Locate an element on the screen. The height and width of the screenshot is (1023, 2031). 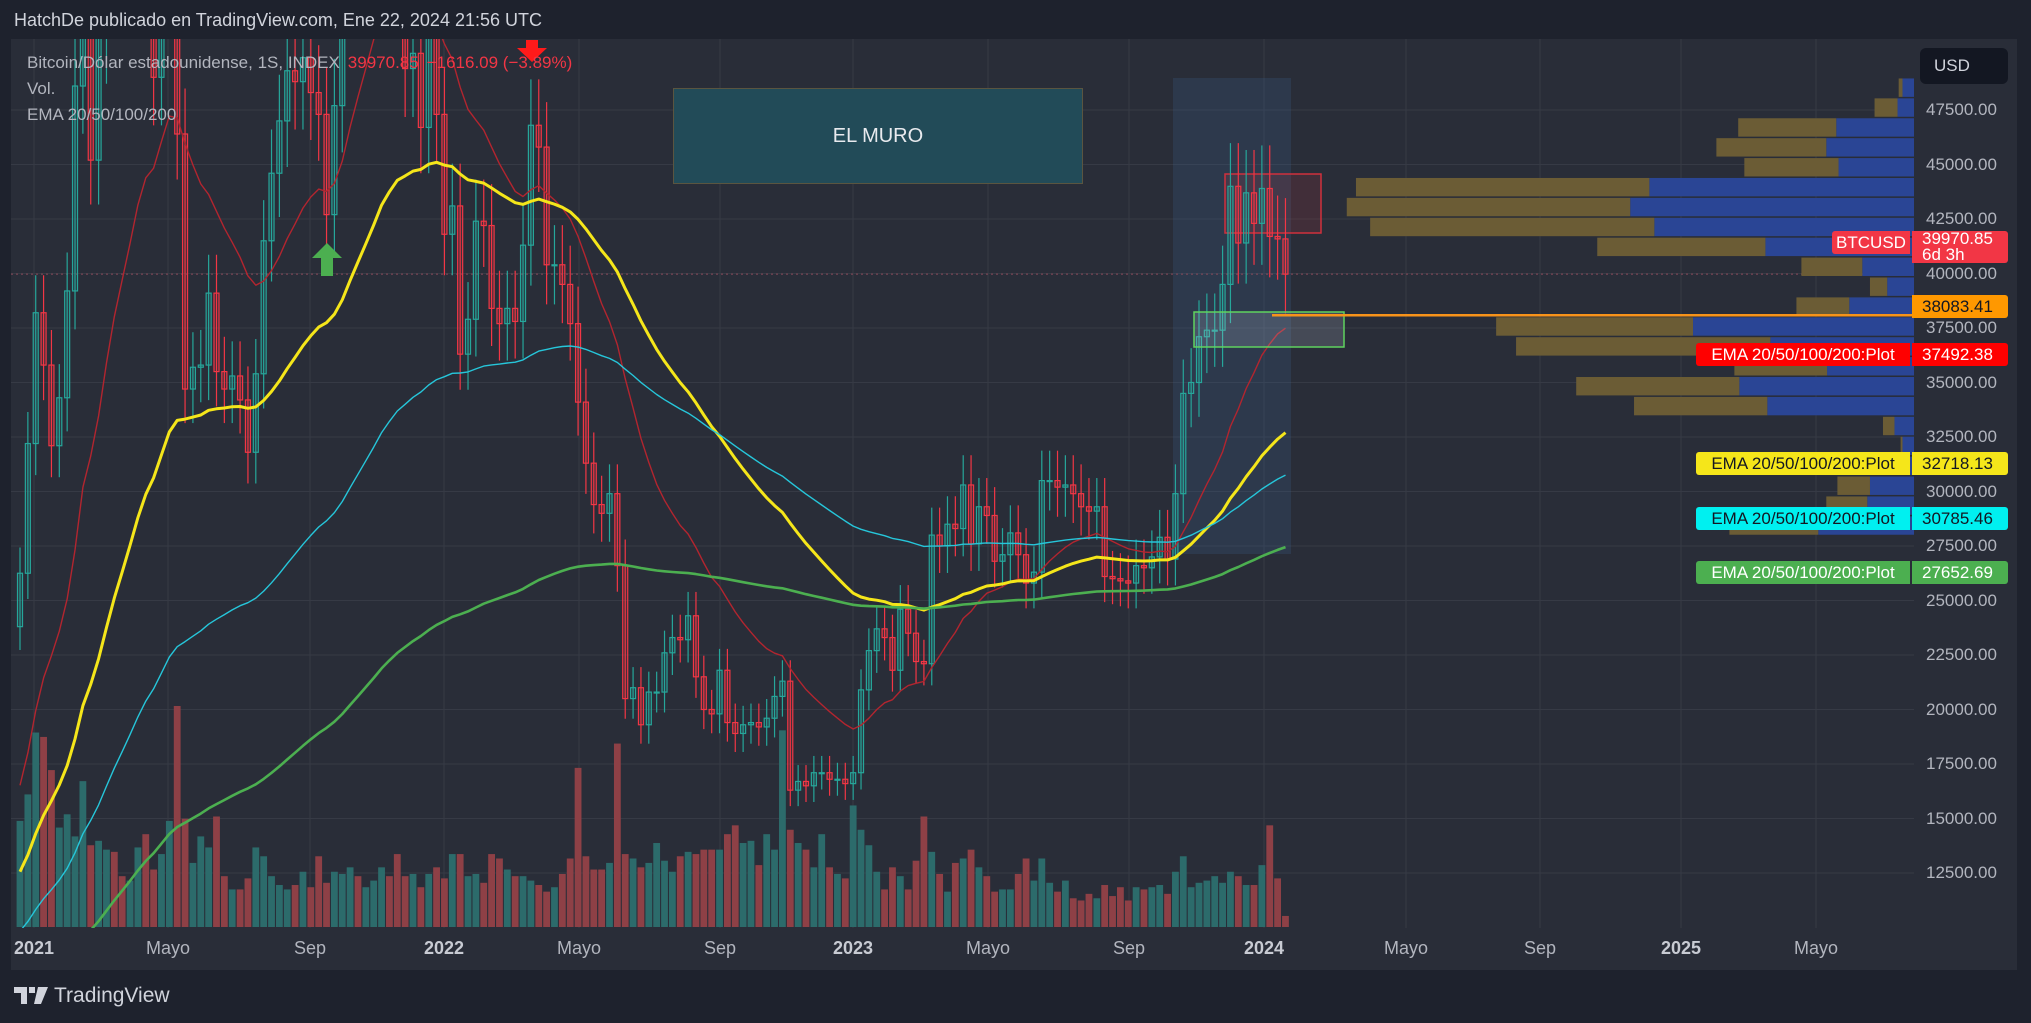
price-label-value: 38083.41 is located at coordinates (1960, 306).